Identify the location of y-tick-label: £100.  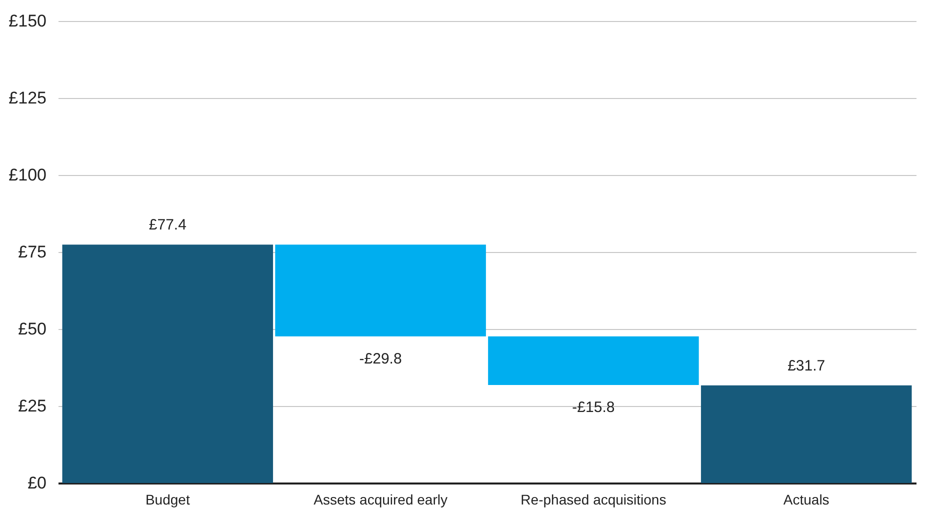
(27, 175).